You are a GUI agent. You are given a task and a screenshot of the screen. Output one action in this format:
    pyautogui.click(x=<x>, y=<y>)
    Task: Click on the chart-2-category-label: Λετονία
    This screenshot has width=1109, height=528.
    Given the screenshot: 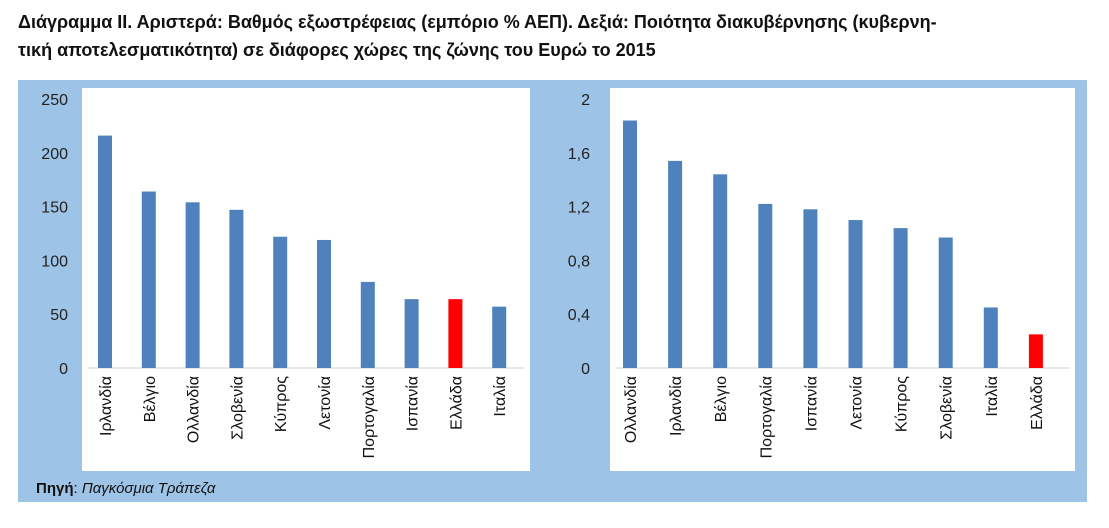 What is the action you would take?
    pyautogui.click(x=857, y=403)
    